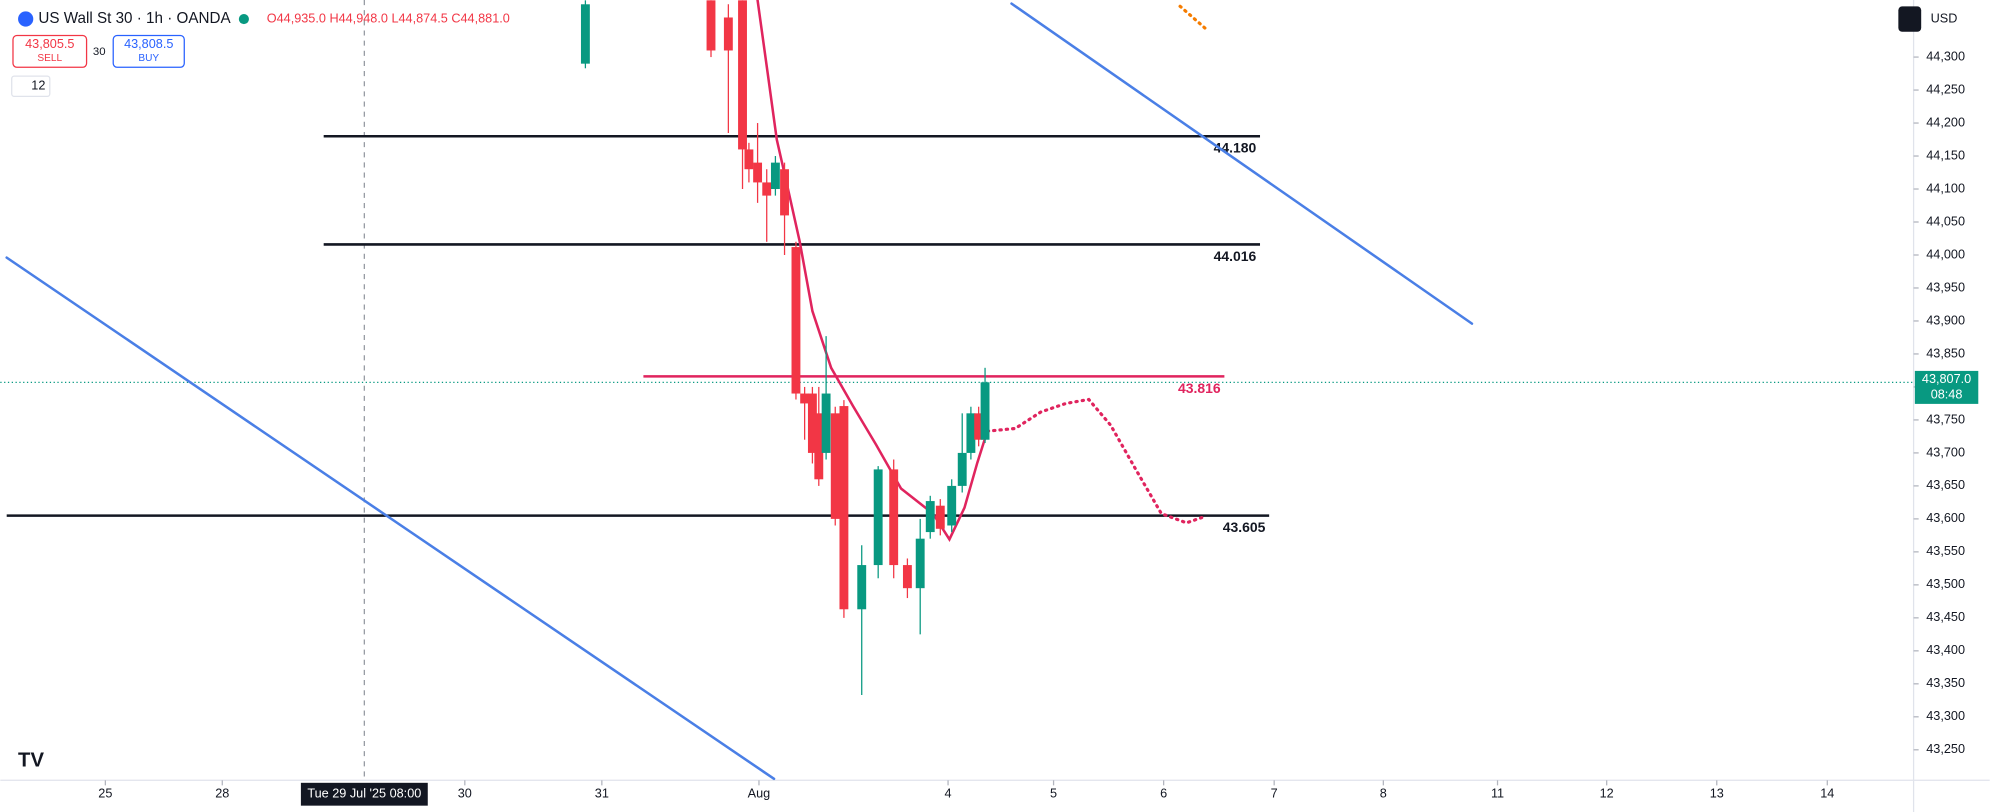 Image resolution: width=1990 pixels, height=812 pixels. What do you see at coordinates (1945, 419) in the screenshot?
I see `y-tick-label: 43,750` at bounding box center [1945, 419].